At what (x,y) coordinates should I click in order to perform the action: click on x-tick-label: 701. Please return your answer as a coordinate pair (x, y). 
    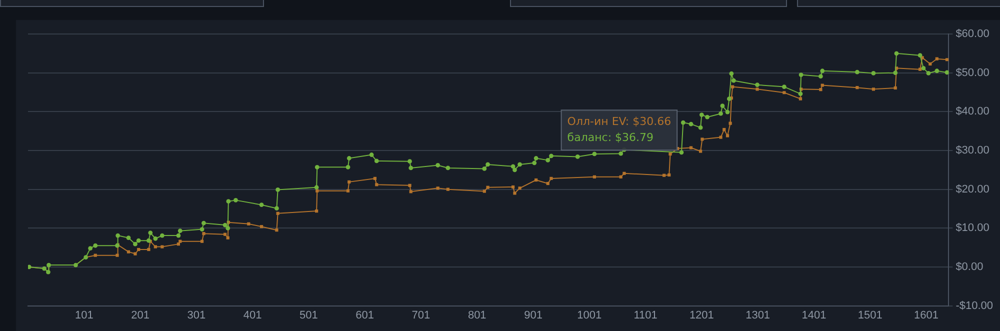
    Looking at the image, I should click on (421, 315).